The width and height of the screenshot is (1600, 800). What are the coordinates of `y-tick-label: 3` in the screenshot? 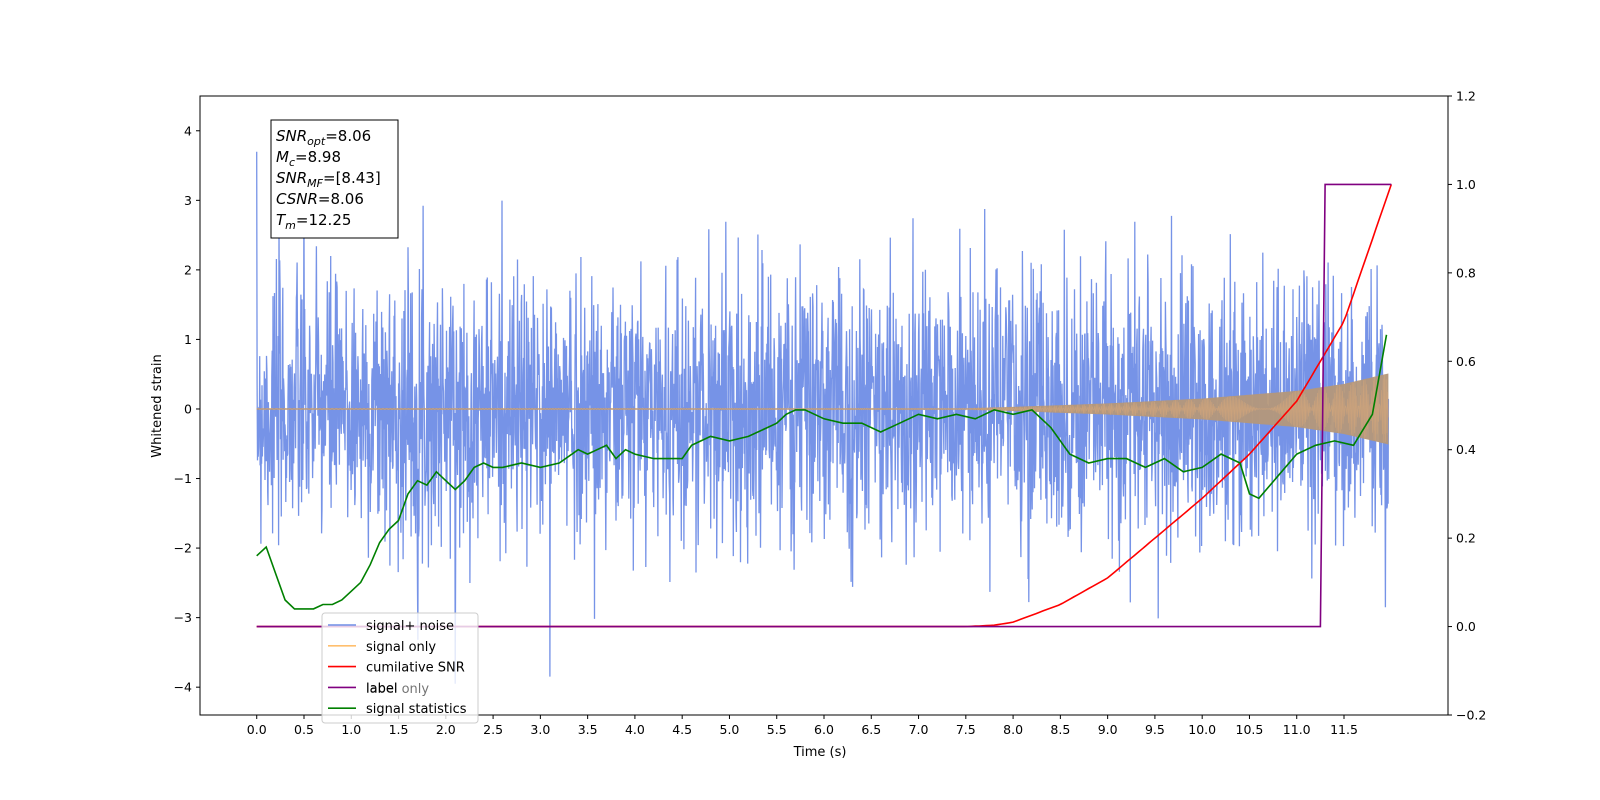 It's located at (188, 200).